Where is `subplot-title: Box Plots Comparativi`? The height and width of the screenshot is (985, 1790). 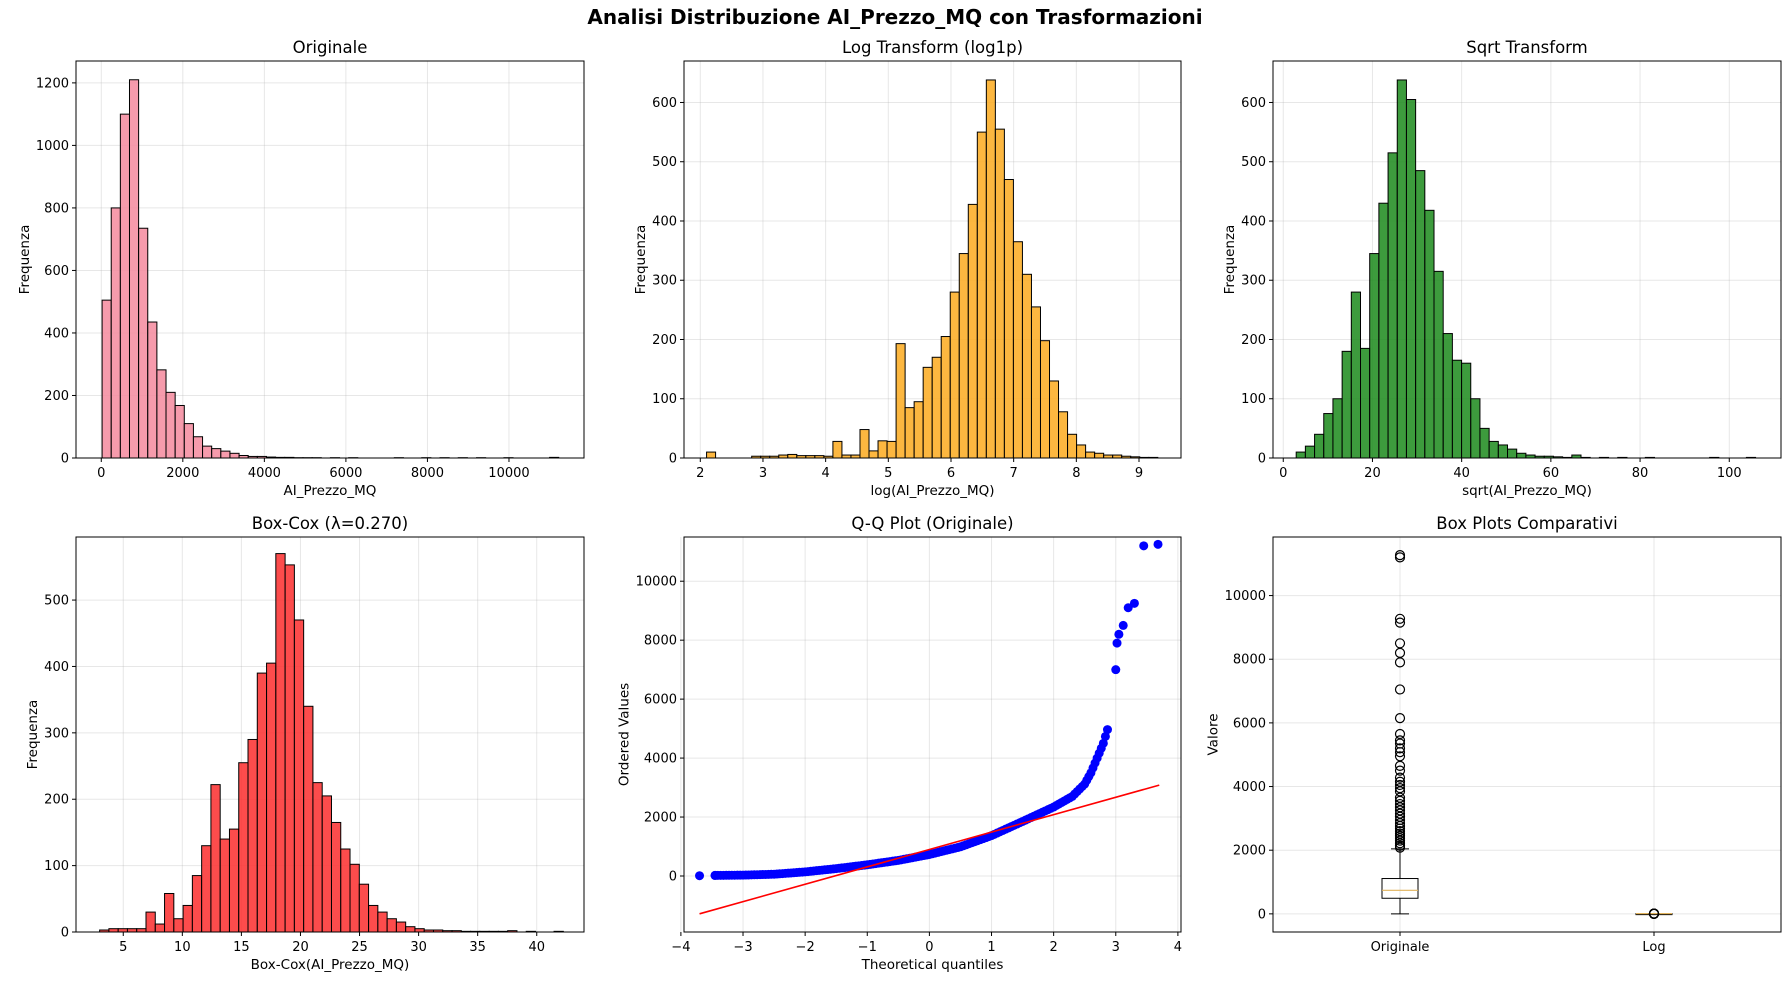 subplot-title: Box Plots Comparativi is located at coordinates (1526, 523).